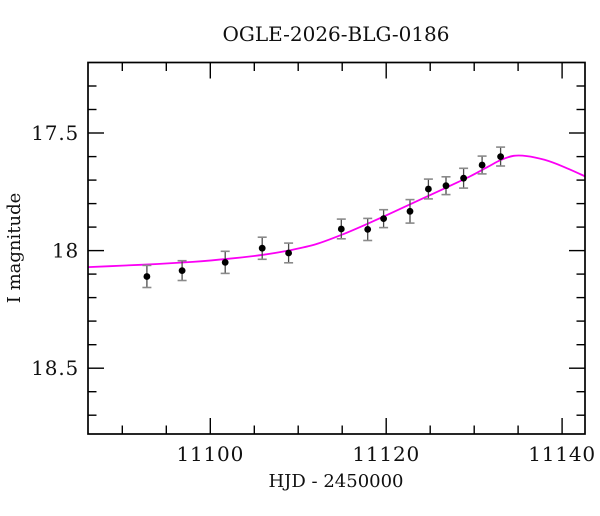  I want to click on x-tick-label: 11140, so click(562, 454).